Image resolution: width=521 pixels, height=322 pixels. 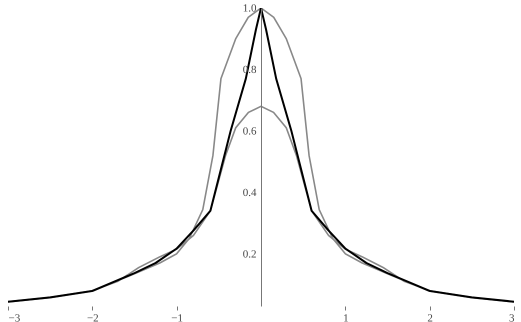 What do you see at coordinates (249, 131) in the screenshot?
I see `y-tick-label: 0.6` at bounding box center [249, 131].